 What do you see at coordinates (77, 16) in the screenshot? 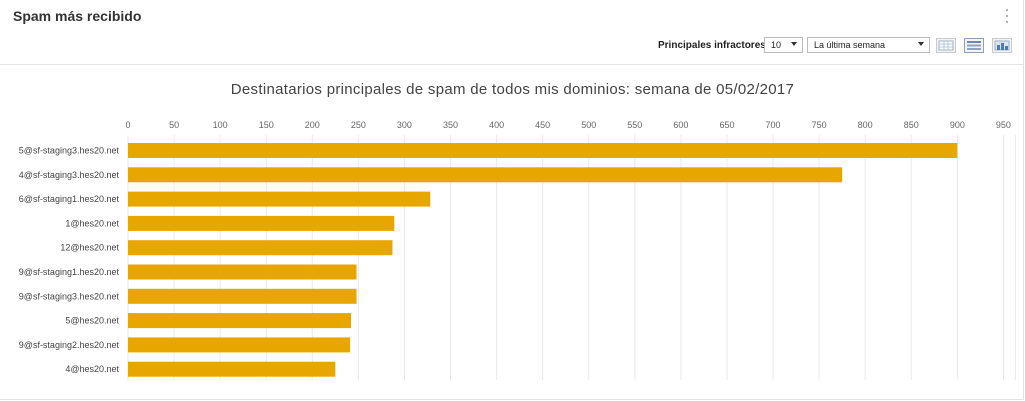
I see `widget-title: Spam más recibido` at bounding box center [77, 16].